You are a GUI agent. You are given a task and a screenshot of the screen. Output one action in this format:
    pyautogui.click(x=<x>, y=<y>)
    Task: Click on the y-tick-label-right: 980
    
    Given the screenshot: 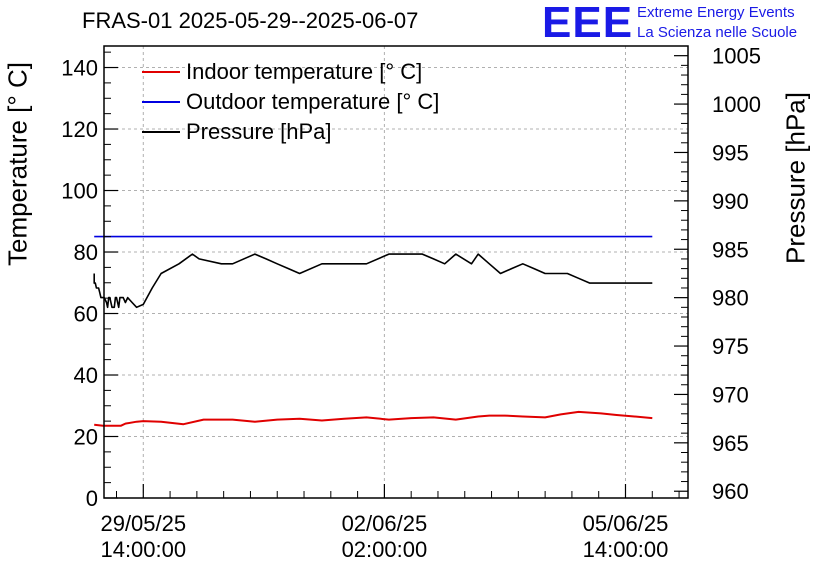 What is the action you would take?
    pyautogui.click(x=730, y=298)
    